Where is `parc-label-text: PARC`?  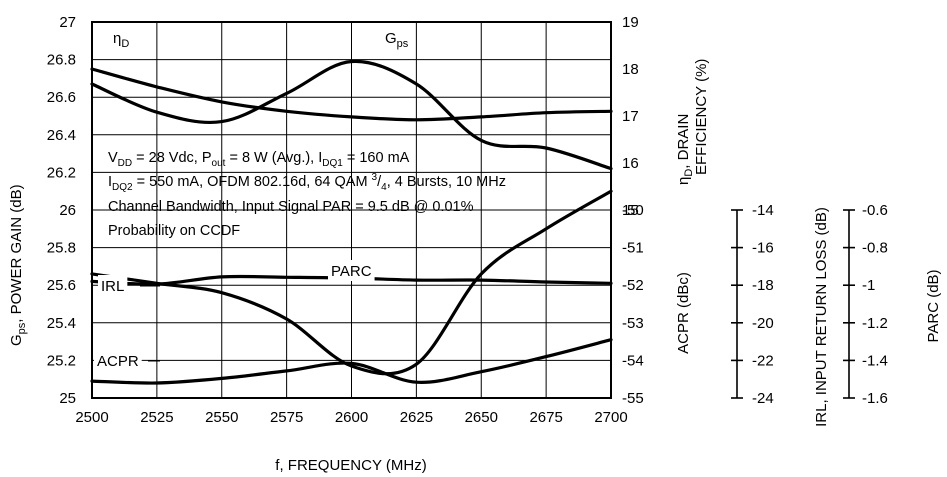 parc-label-text: PARC is located at coordinates (351, 271).